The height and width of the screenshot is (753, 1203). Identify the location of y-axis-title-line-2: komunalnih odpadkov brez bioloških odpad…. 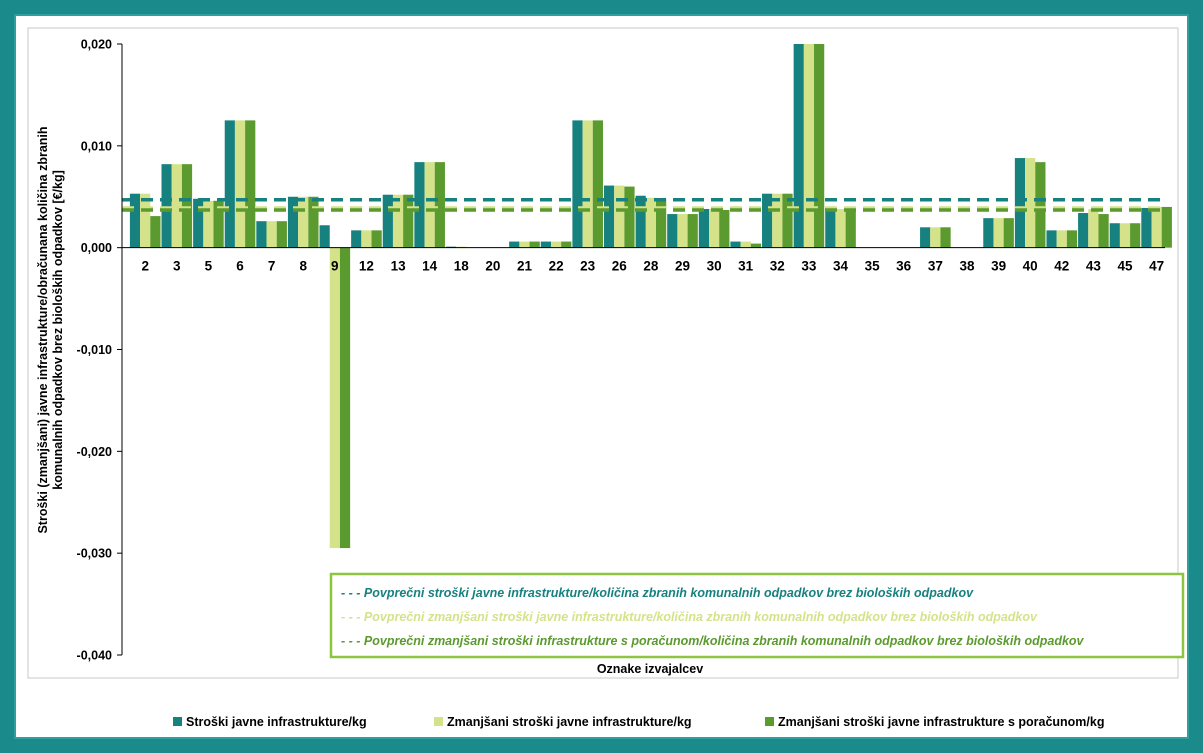
(58, 329).